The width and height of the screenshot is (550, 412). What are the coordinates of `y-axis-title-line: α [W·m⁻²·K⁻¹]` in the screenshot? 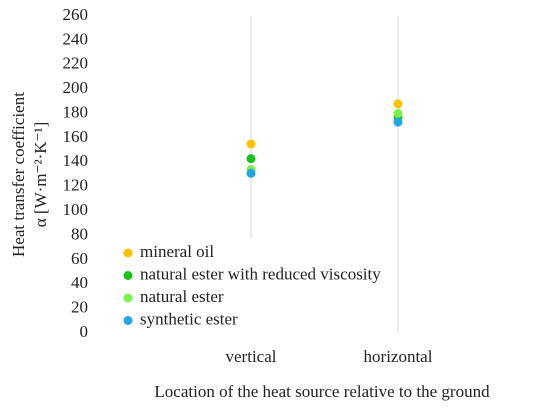 It's located at (40, 175).